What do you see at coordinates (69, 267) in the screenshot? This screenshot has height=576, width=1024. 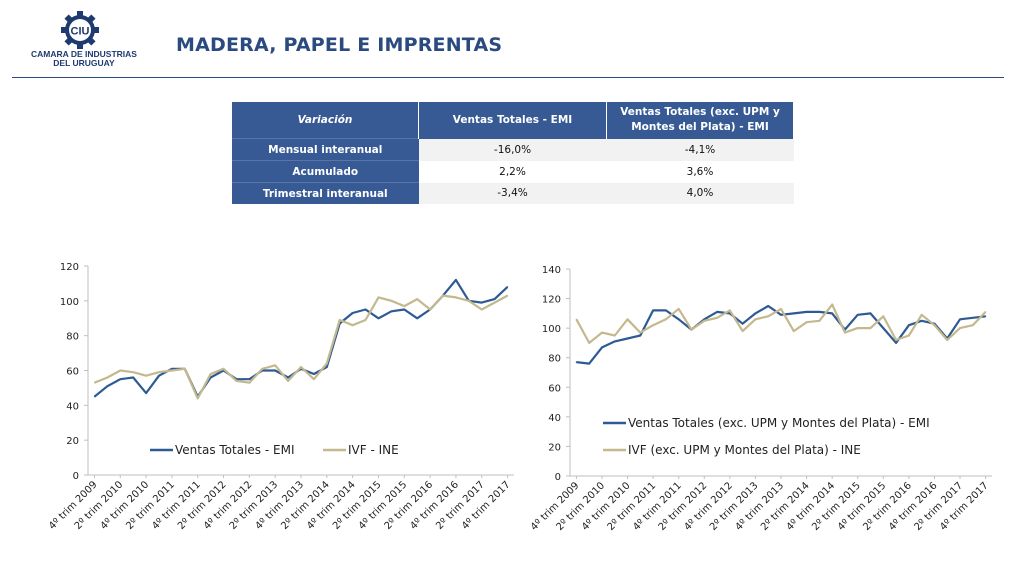 I see `y-tick-label: 120` at bounding box center [69, 267].